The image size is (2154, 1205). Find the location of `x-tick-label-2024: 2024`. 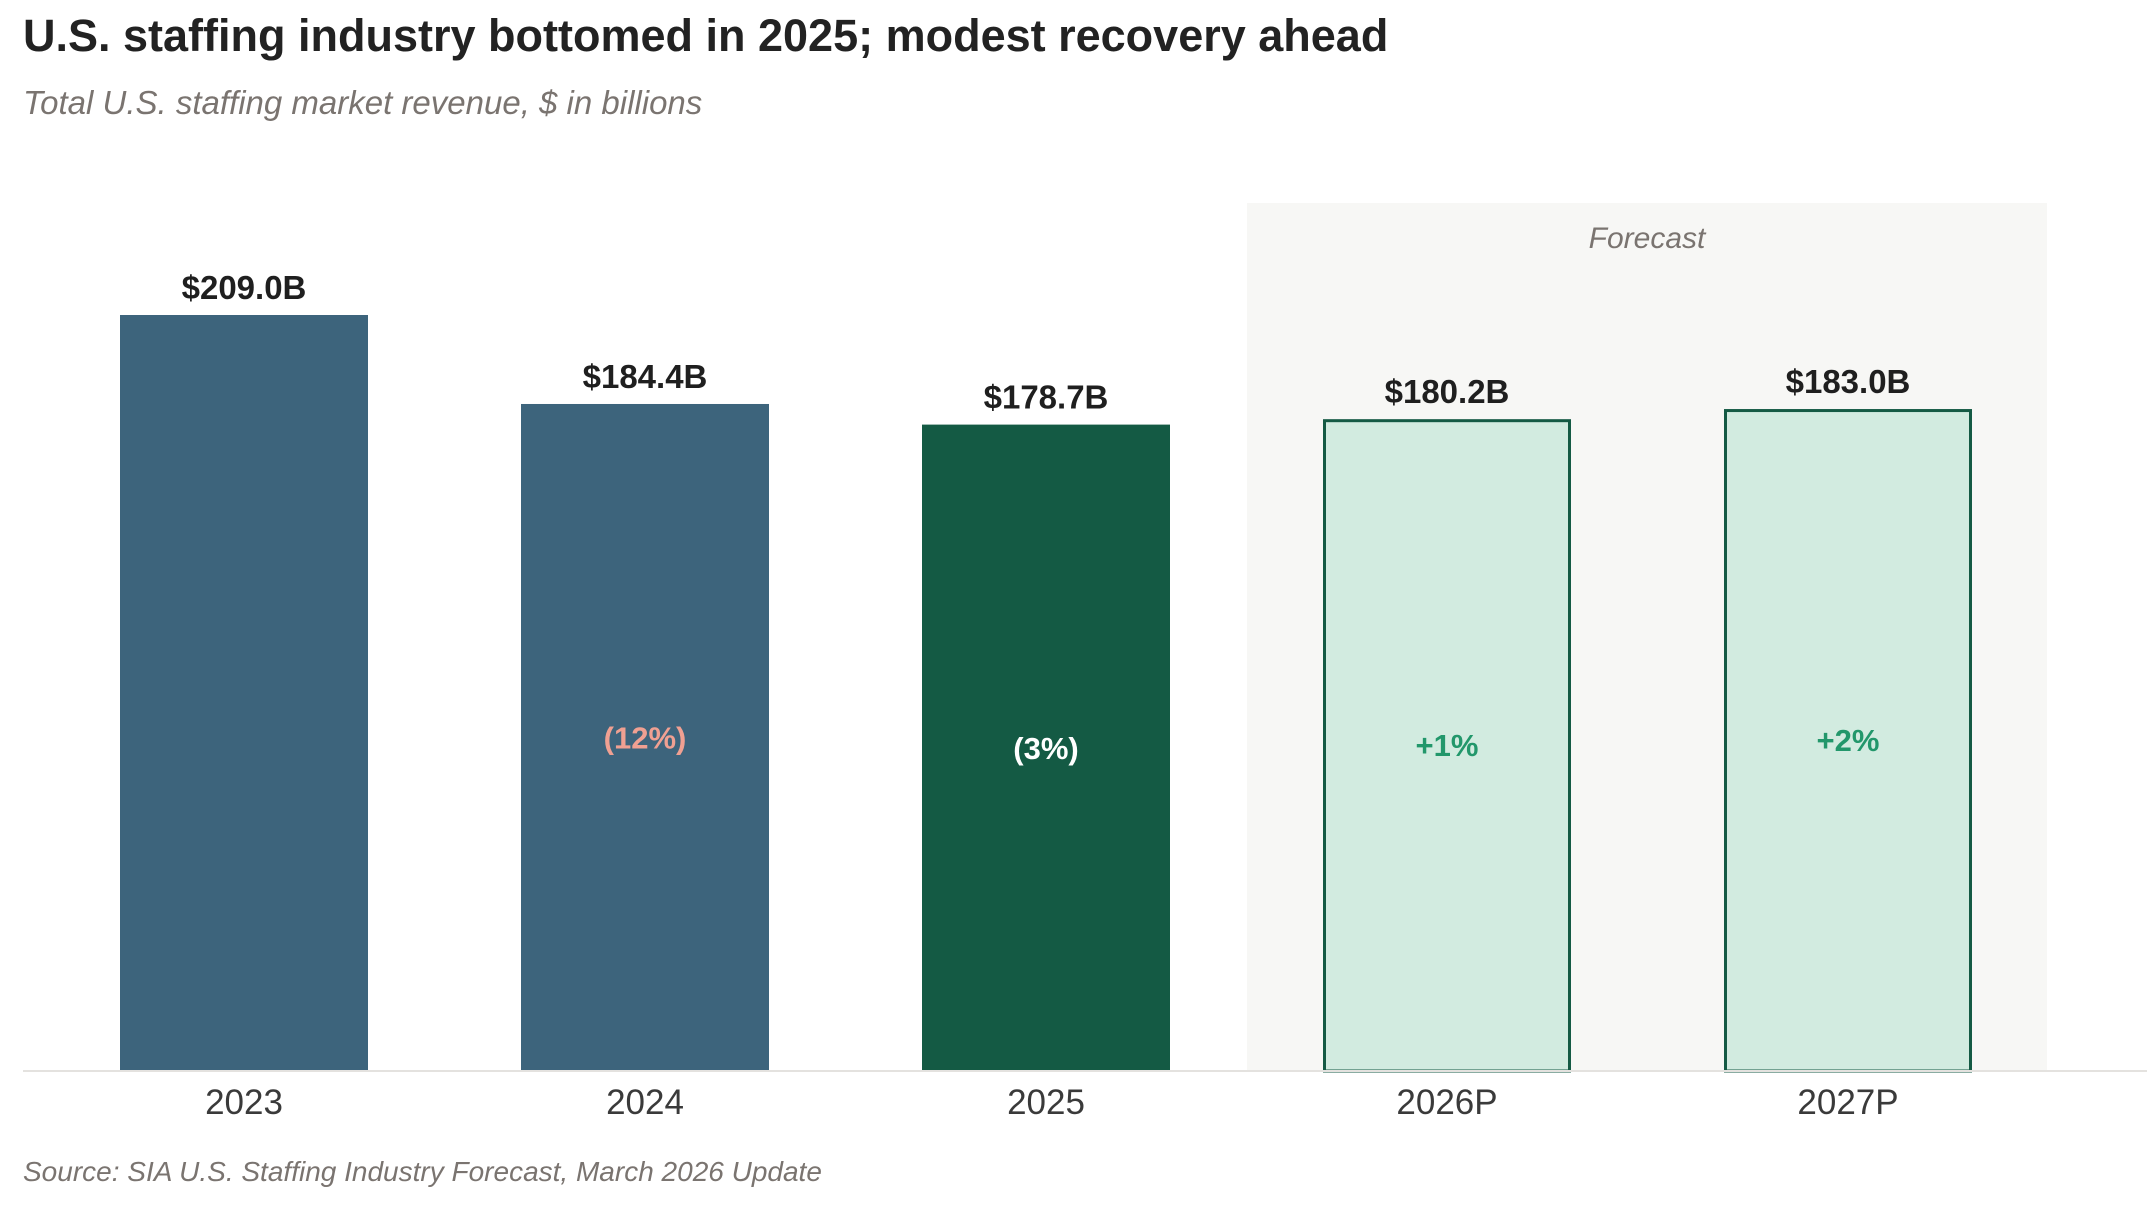

x-tick-label-2024: 2024 is located at coordinates (645, 1102).